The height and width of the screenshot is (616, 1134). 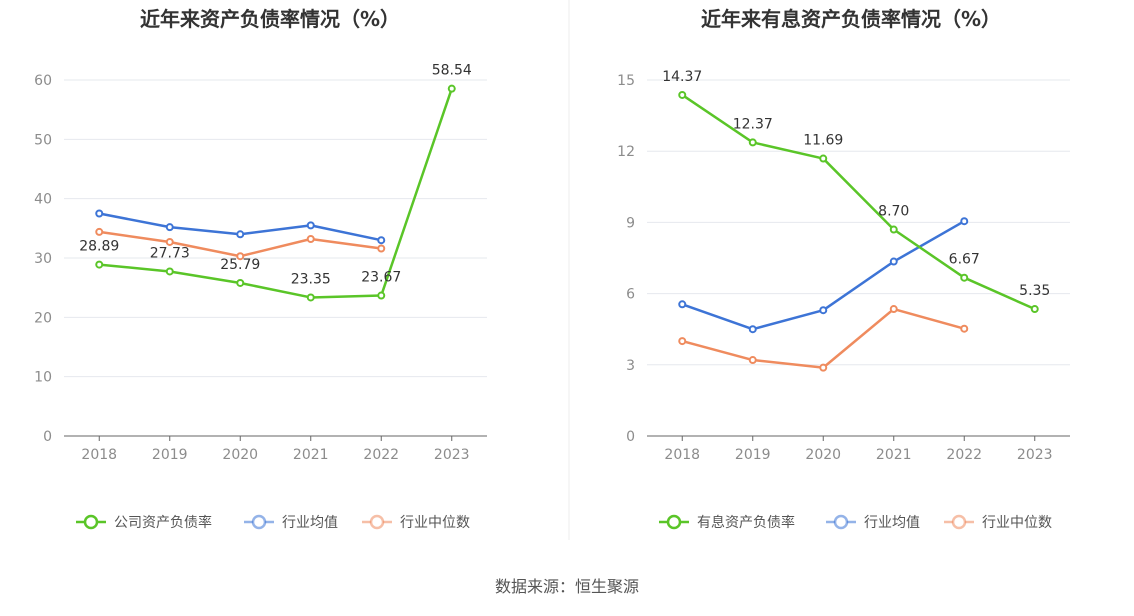 I want to click on x-tick-label-1-2022: 2022, so click(x=381, y=455).